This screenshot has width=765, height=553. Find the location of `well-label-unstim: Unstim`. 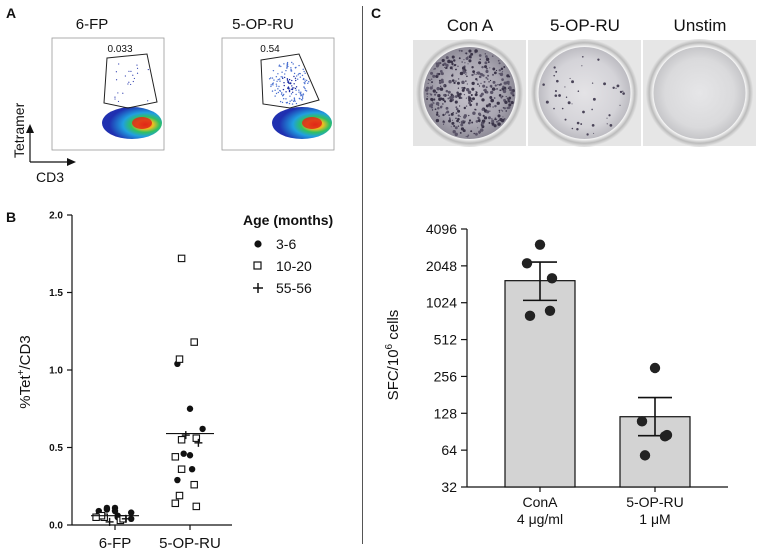

well-label-unstim: Unstim is located at coordinates (700, 25).